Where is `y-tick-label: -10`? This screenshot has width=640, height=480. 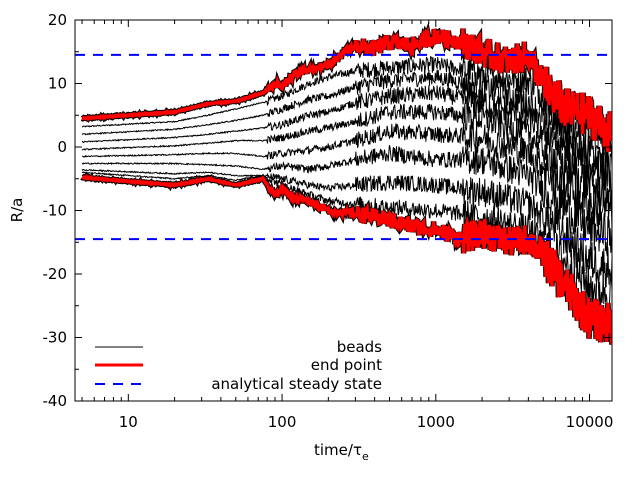
y-tick-label: -10 is located at coordinates (55, 211).